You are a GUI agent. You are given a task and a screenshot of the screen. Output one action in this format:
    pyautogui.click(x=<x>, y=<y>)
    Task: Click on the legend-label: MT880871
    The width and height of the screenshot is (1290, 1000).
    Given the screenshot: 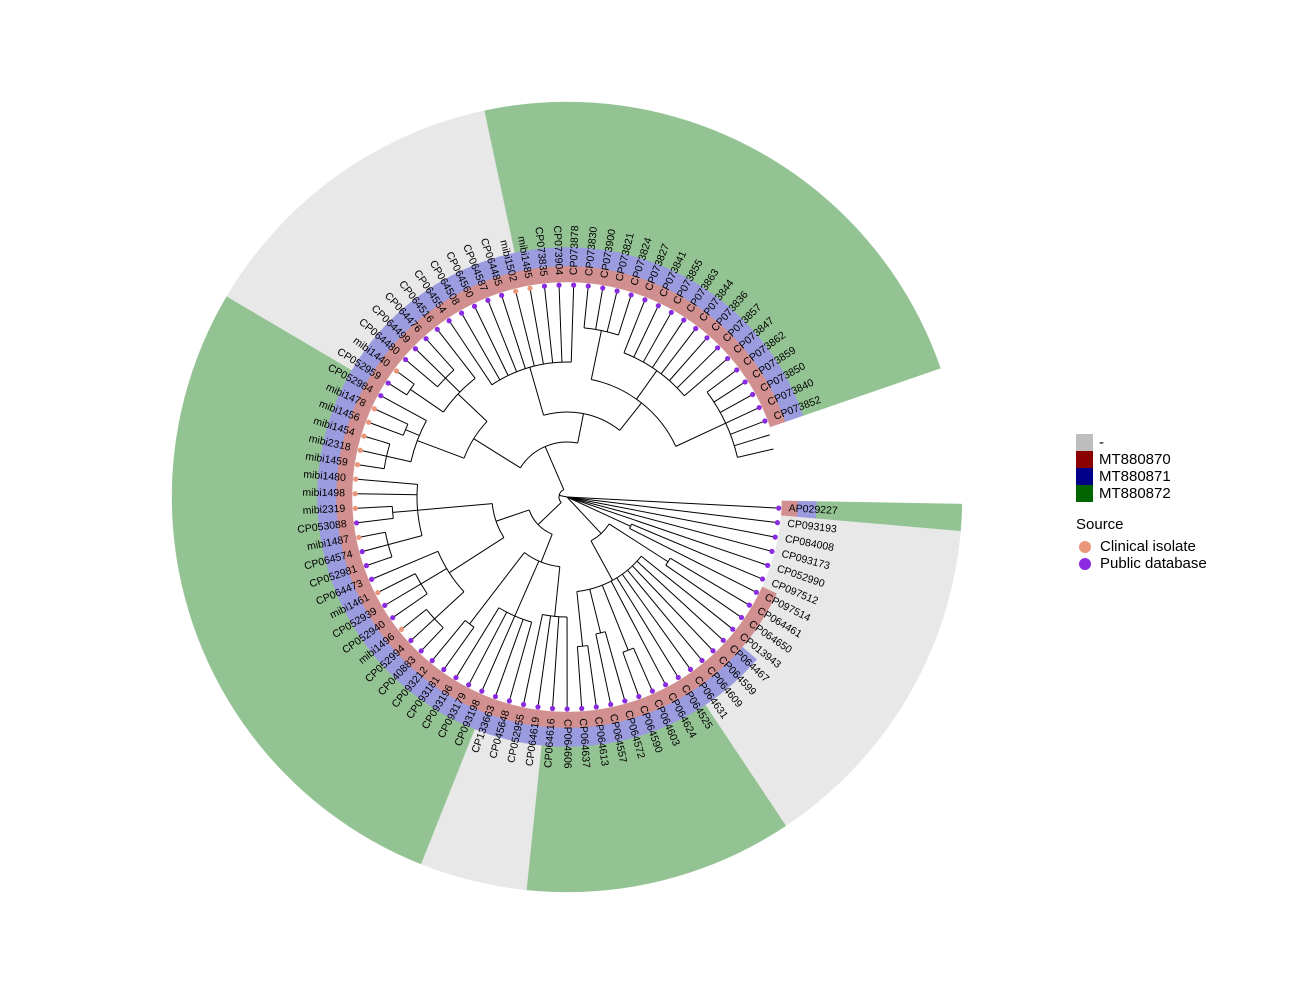 What is the action you would take?
    pyautogui.click(x=1135, y=476)
    